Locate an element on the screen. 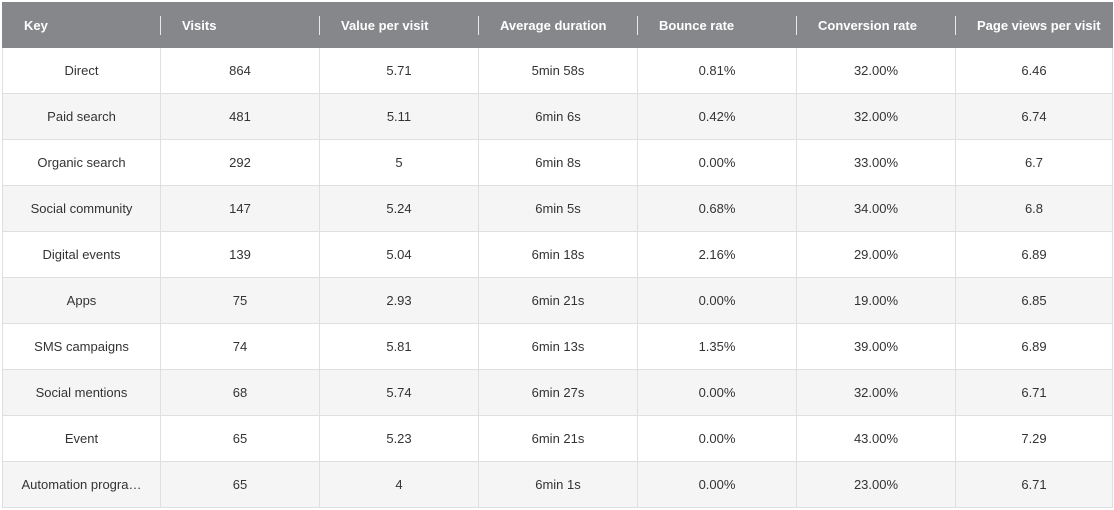  cell-key: Apps is located at coordinates (81, 300).